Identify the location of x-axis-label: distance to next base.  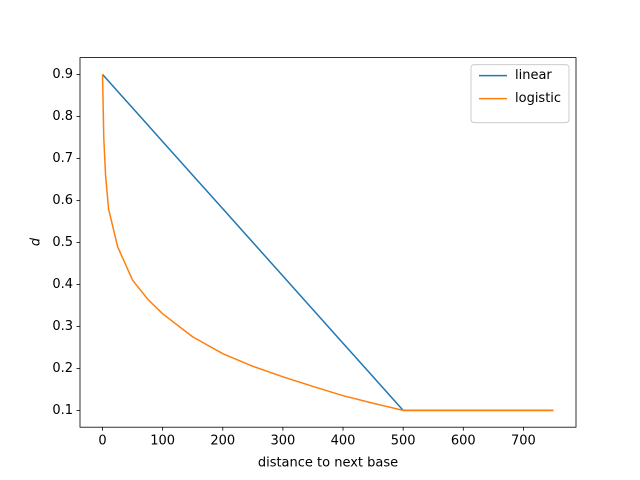
(328, 463).